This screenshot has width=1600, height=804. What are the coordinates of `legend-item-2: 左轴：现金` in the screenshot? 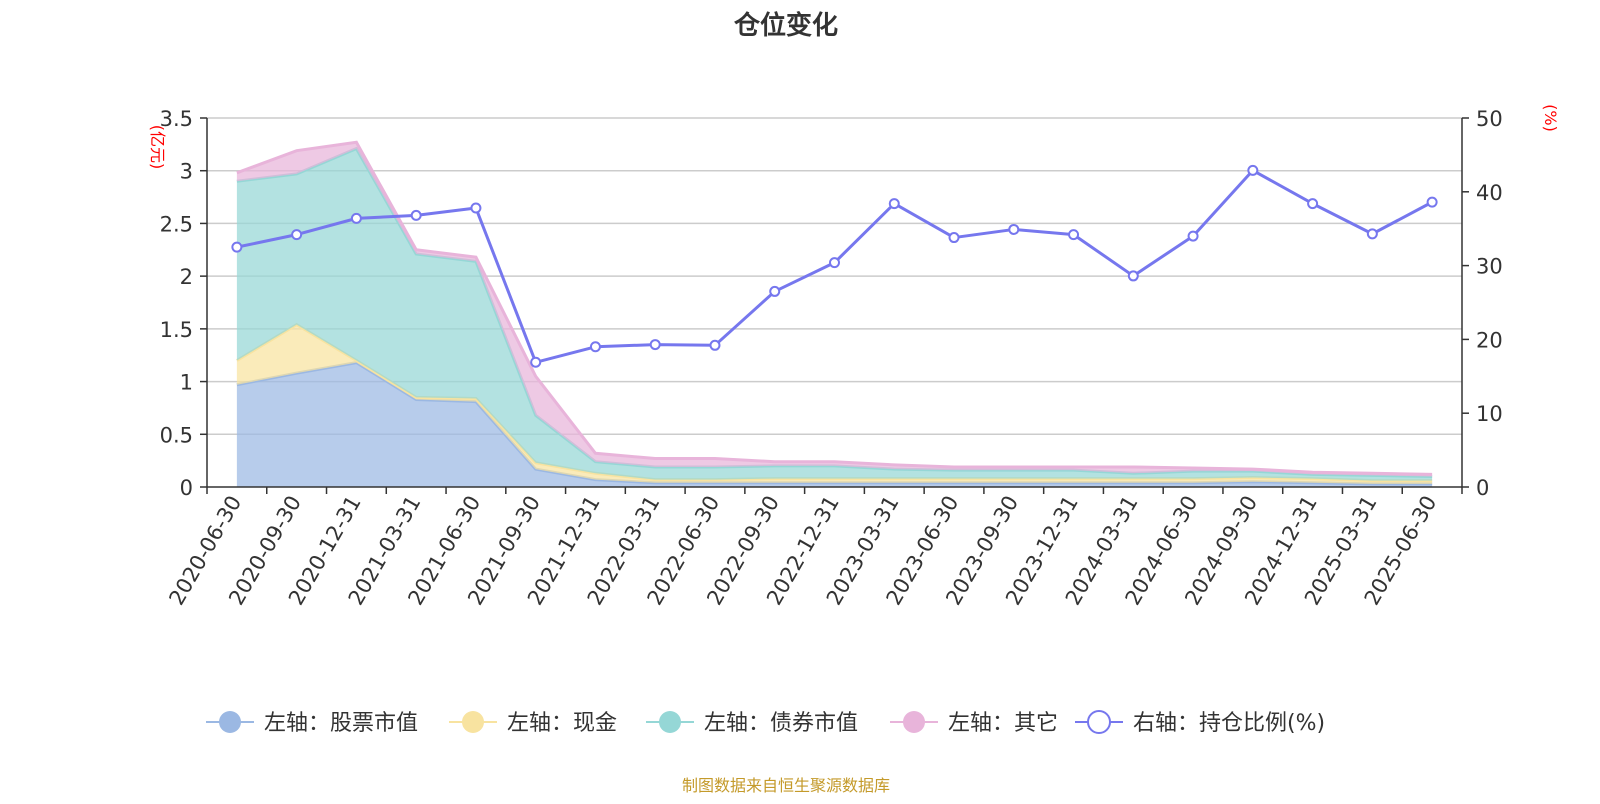 It's located at (533, 723).